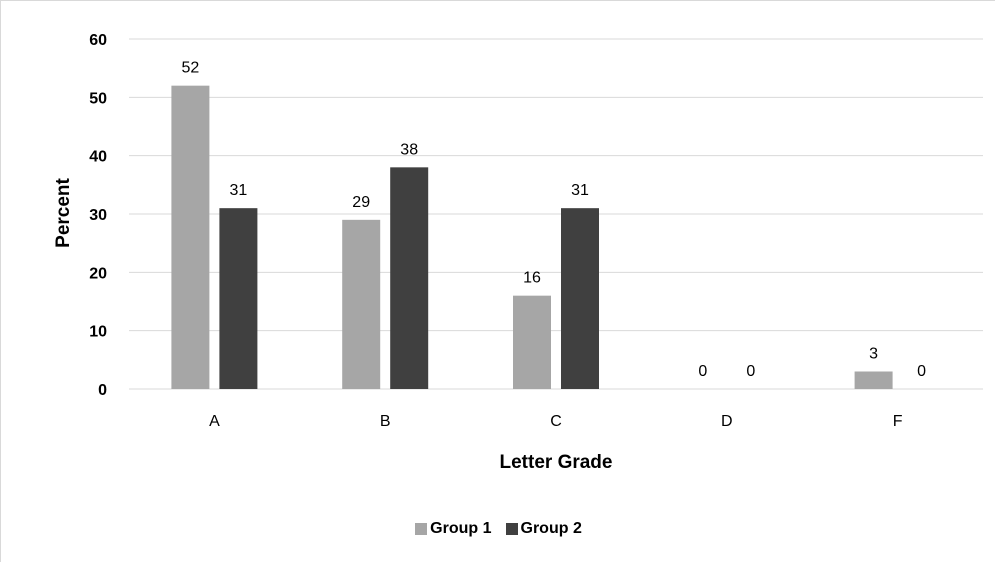 Image resolution: width=995 pixels, height=563 pixels. I want to click on legend-item-group-2: Group 2, so click(543, 529).